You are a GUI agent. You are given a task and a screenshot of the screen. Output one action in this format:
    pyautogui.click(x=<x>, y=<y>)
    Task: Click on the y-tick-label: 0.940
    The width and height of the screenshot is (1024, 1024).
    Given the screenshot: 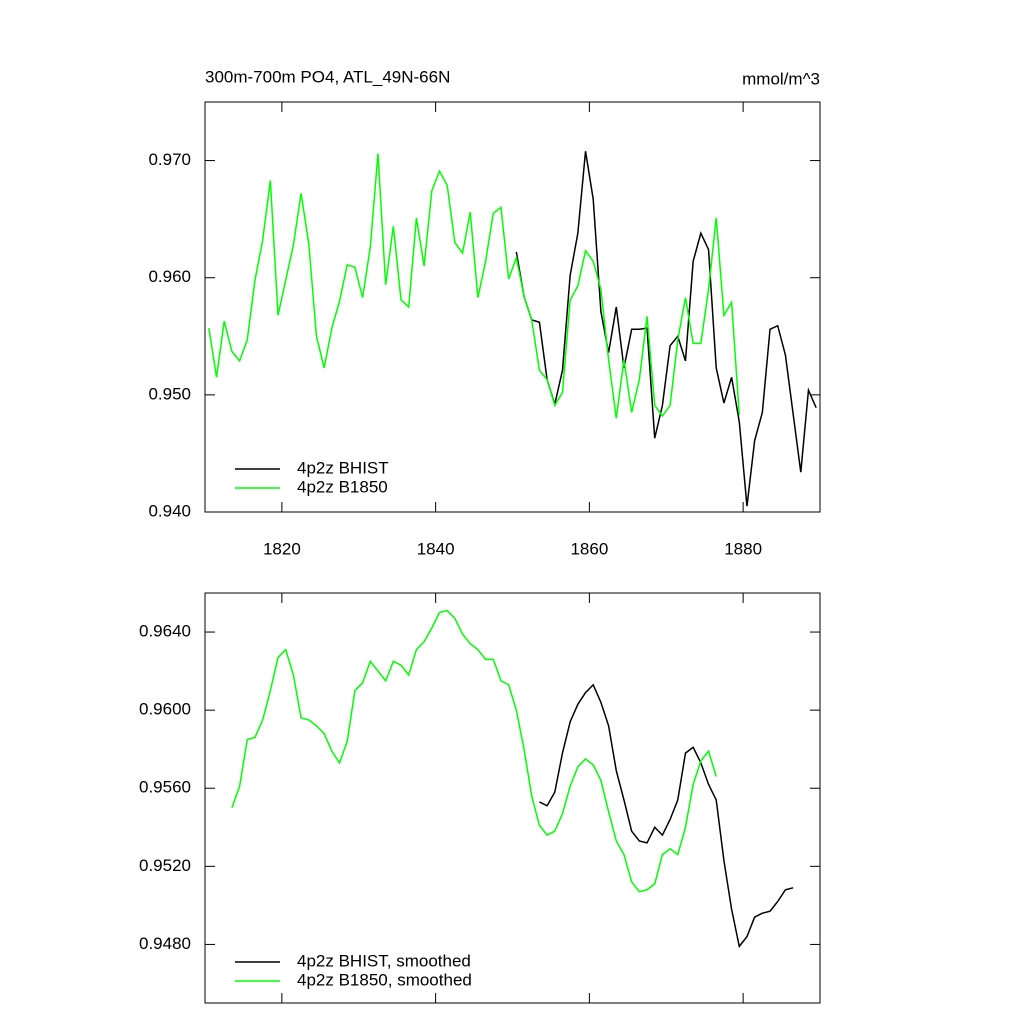 What is the action you would take?
    pyautogui.click(x=169, y=510)
    